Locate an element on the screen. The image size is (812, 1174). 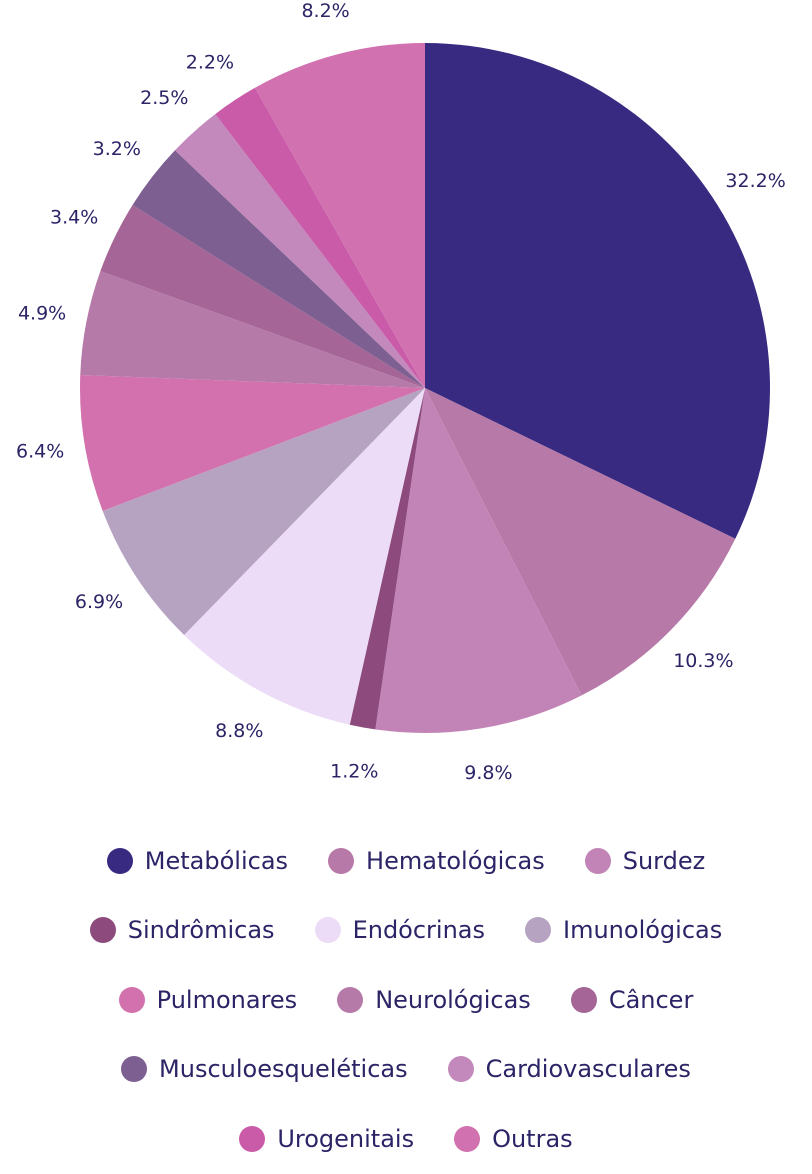
legend-item: Metabólicas is located at coordinates (197, 860).